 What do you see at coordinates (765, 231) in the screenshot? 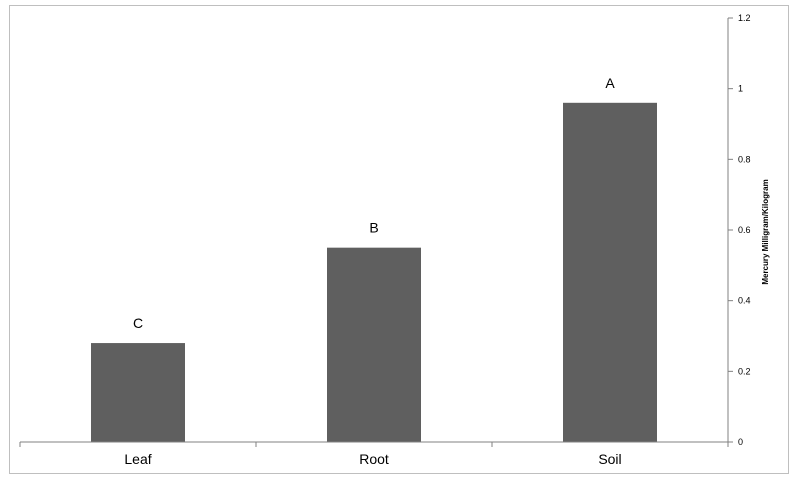
I see `y-axis-title: Mercury Milligram/Kilogram` at bounding box center [765, 231].